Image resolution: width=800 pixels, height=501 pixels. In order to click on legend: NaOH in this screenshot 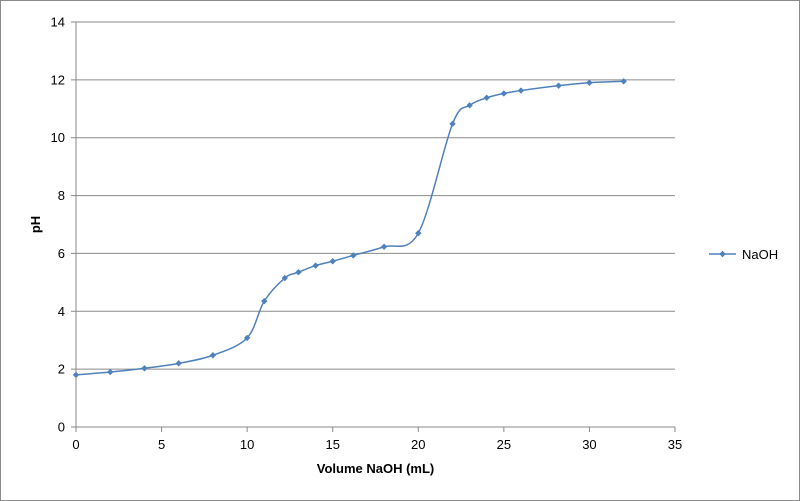, I will do `click(743, 254)`.